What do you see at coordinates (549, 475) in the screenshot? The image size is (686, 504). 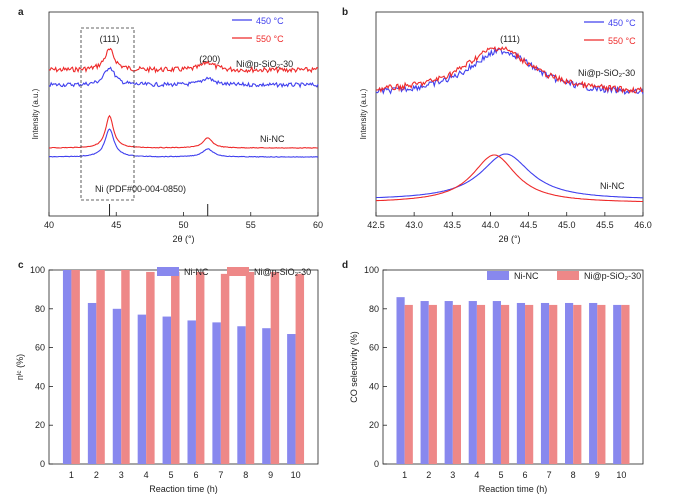 I see `panel-d-xtick-label-7: 7` at bounding box center [549, 475].